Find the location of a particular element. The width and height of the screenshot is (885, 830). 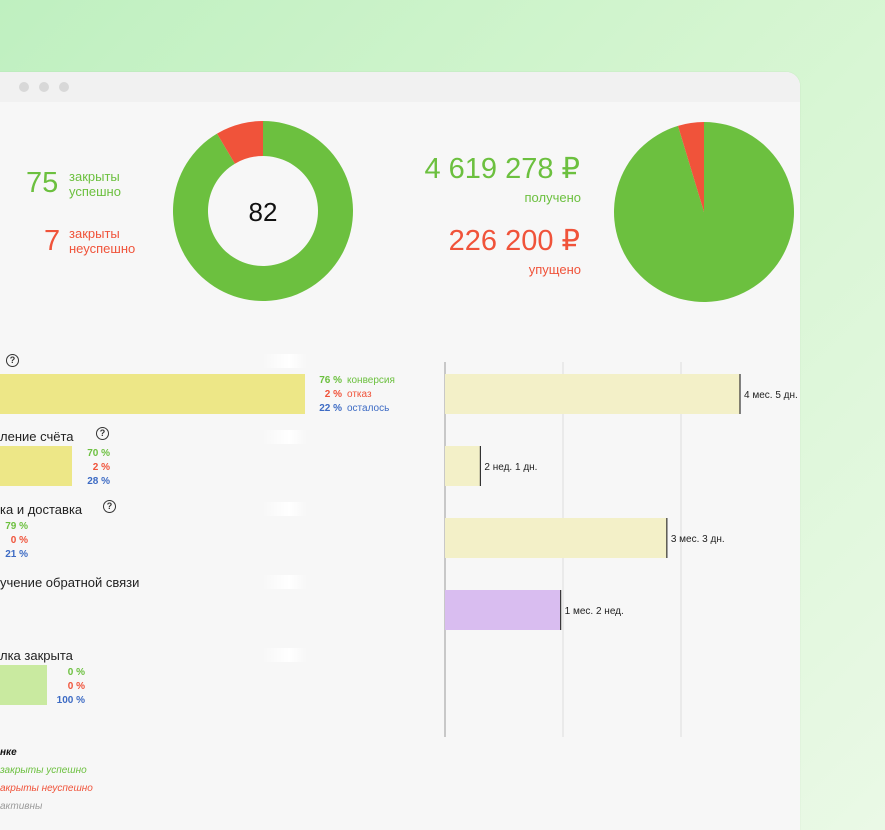

conversion-label: конверсия is located at coordinates (371, 380).